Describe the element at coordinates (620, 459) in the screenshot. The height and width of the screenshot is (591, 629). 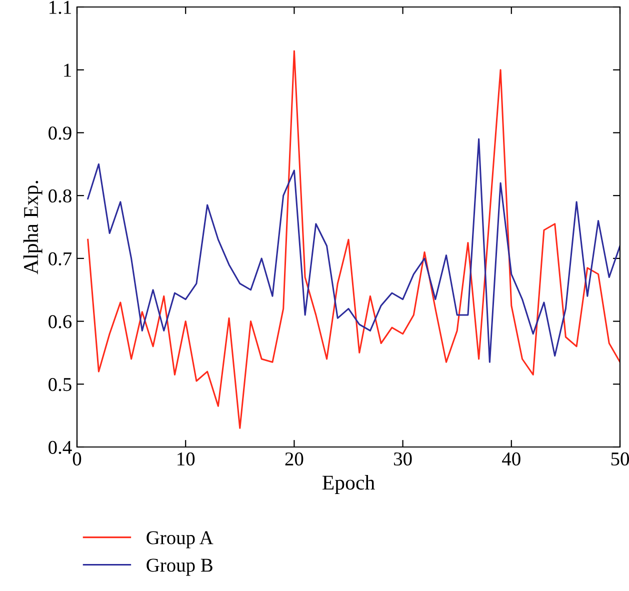
I see `x-tick-label: 50` at that location.